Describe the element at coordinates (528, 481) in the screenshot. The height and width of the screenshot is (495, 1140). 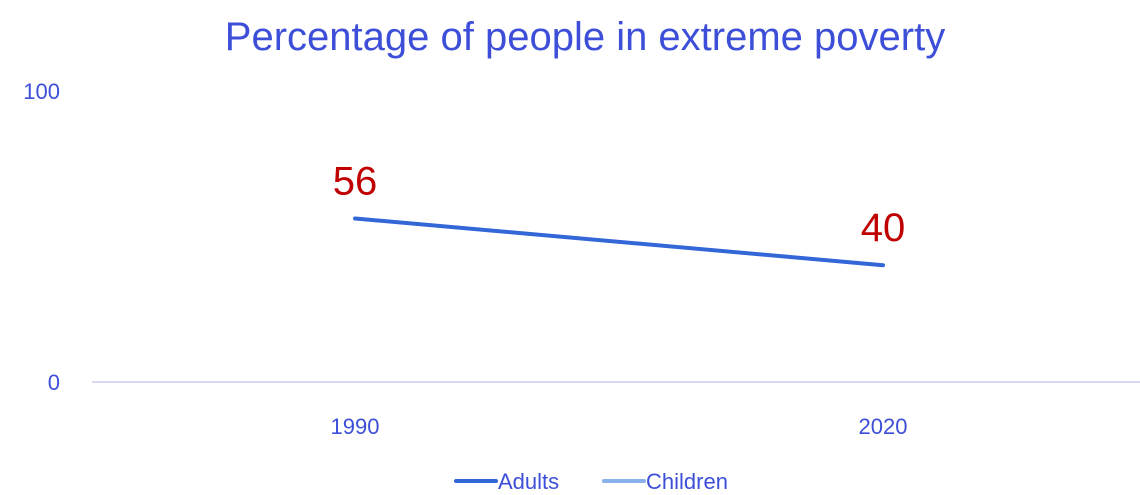
I see `legend-label-adults: Adults` at that location.